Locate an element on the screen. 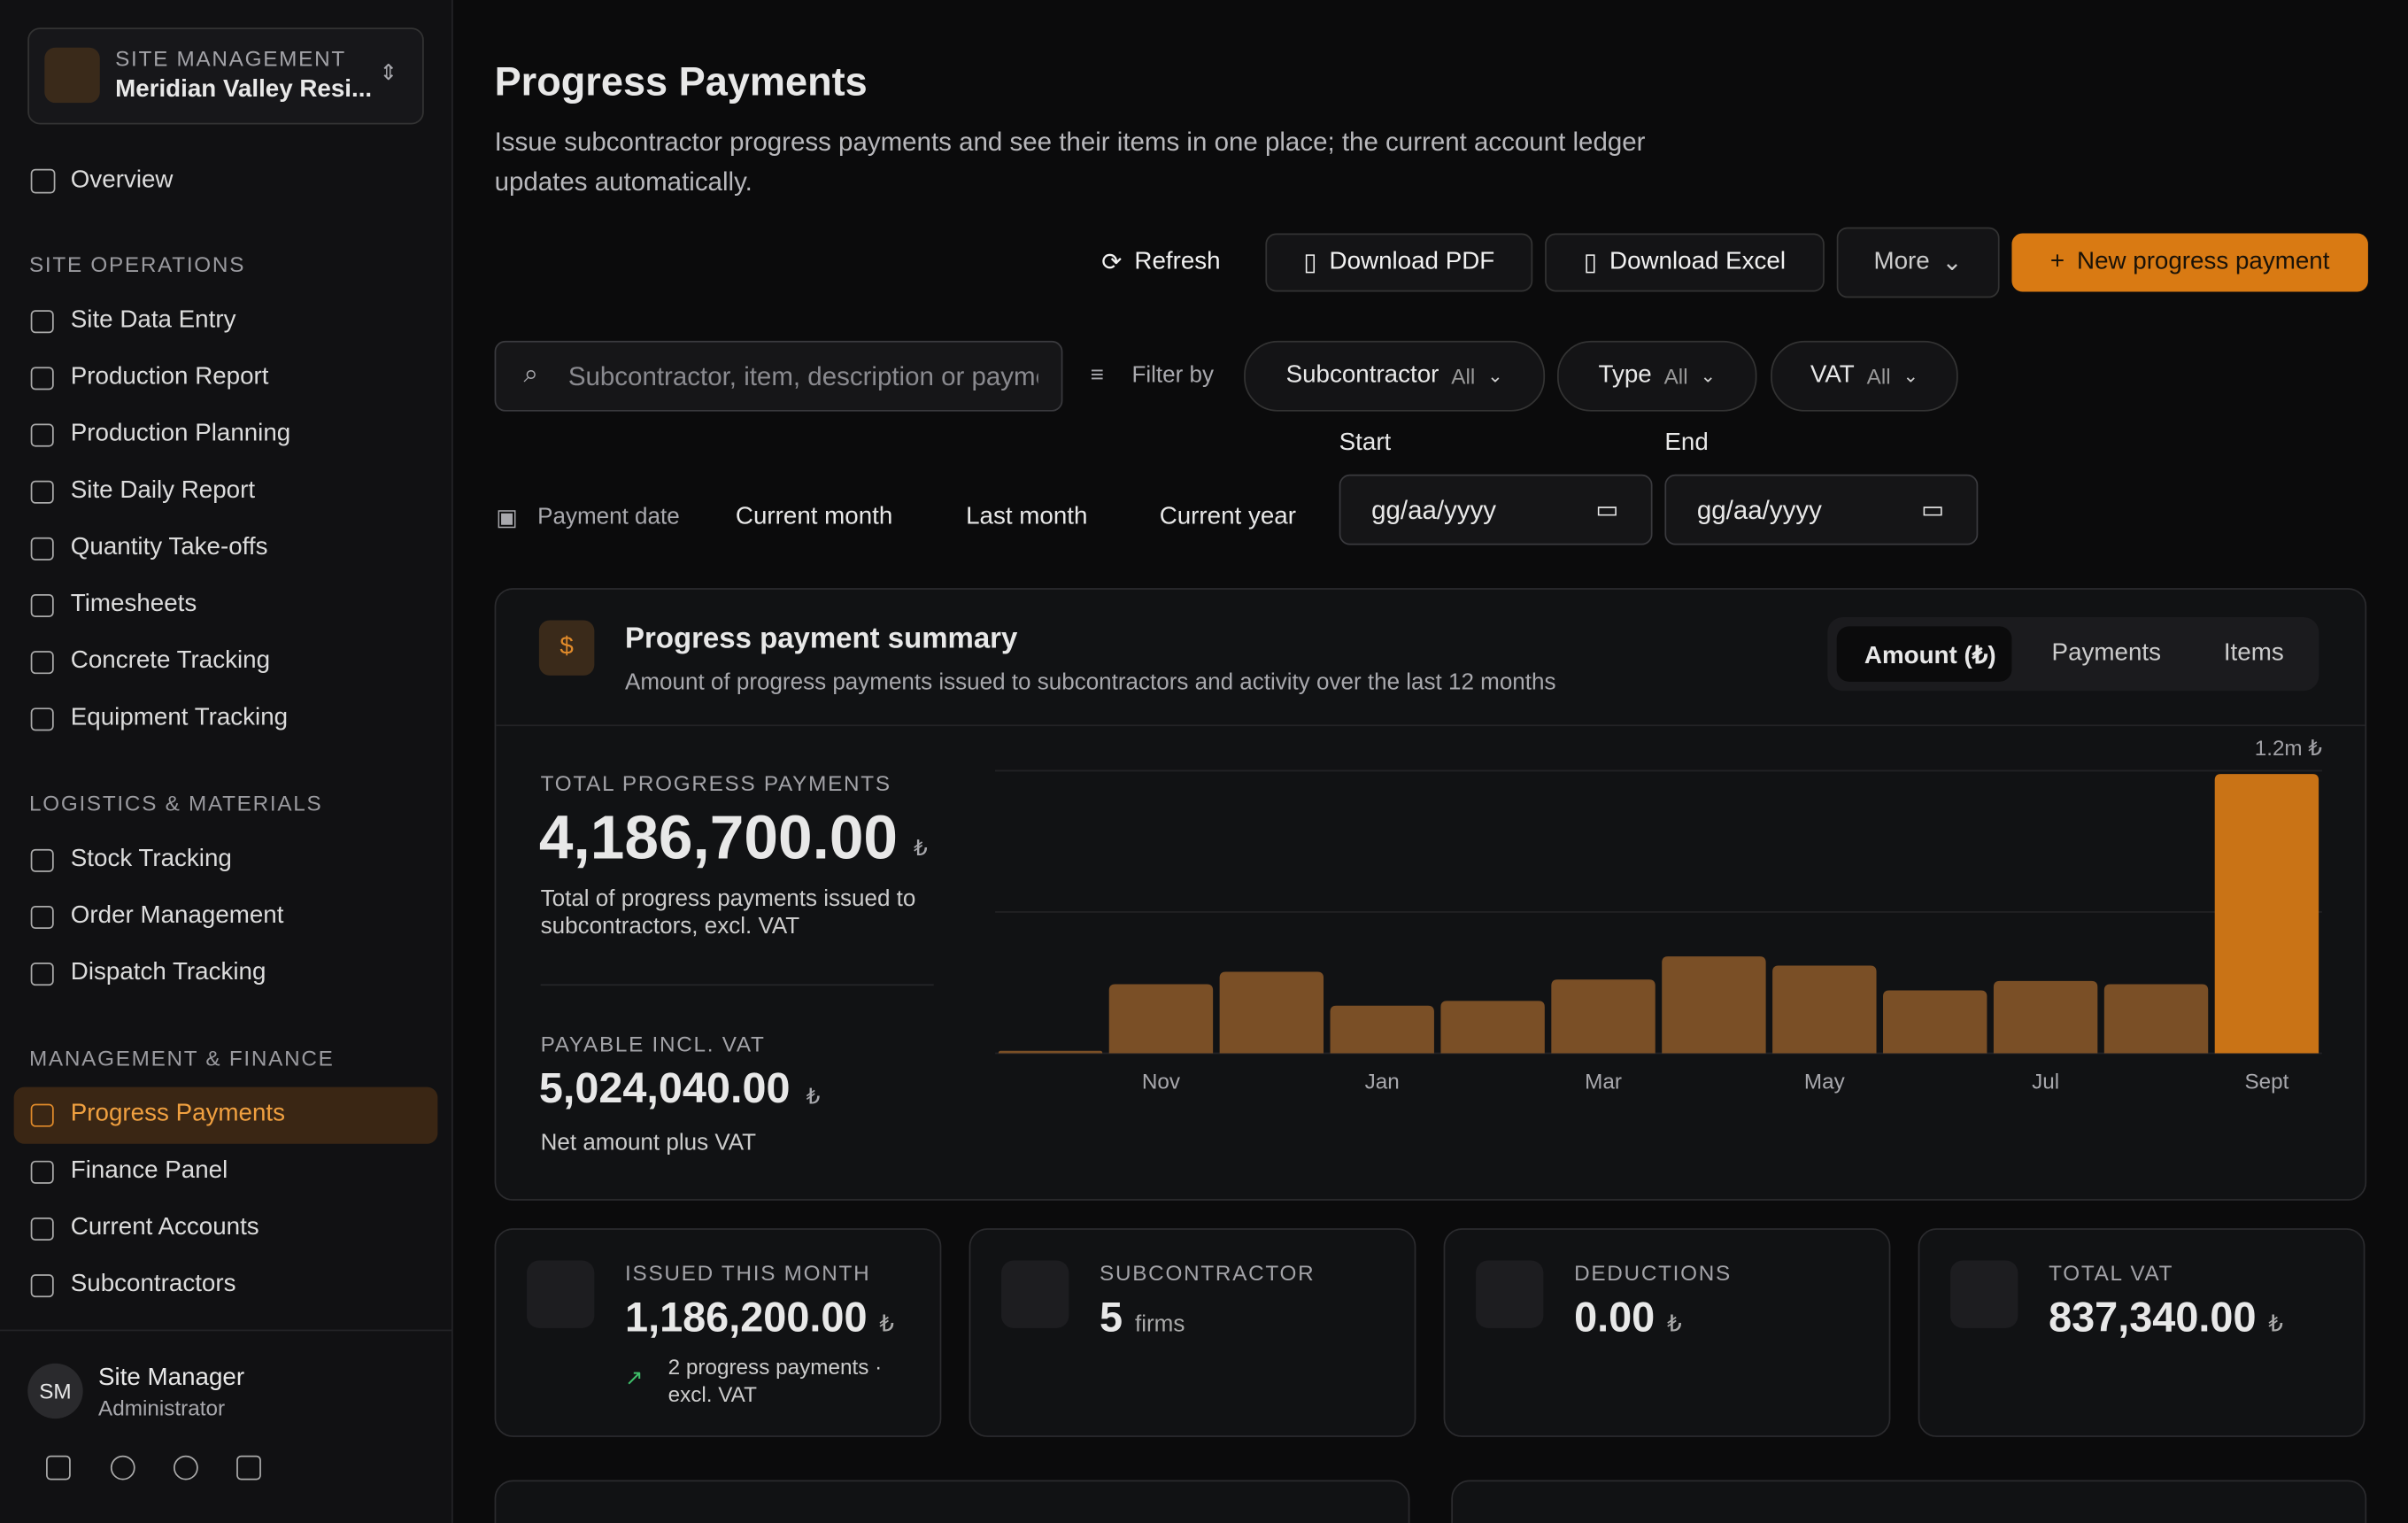 This screenshot has width=2408, height=1523. stat-label: ISSUED THIS MONTH is located at coordinates (748, 1273).